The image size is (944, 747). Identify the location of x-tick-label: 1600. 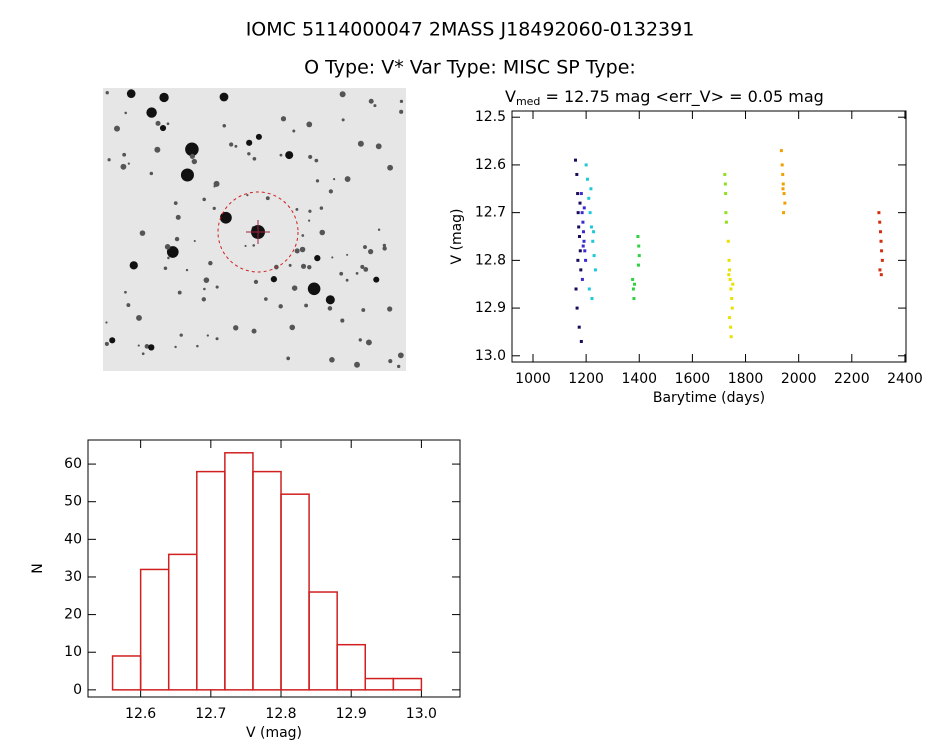
(693, 379).